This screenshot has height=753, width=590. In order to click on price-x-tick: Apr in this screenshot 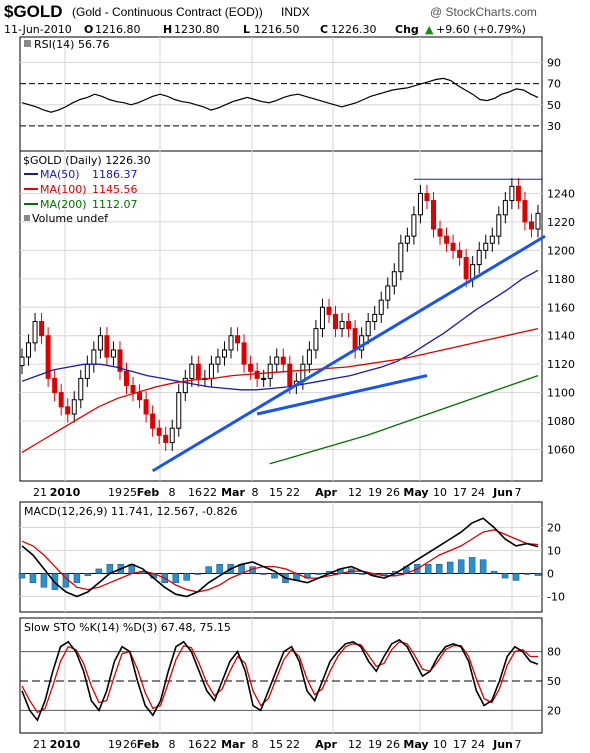, I will do `click(326, 492)`.